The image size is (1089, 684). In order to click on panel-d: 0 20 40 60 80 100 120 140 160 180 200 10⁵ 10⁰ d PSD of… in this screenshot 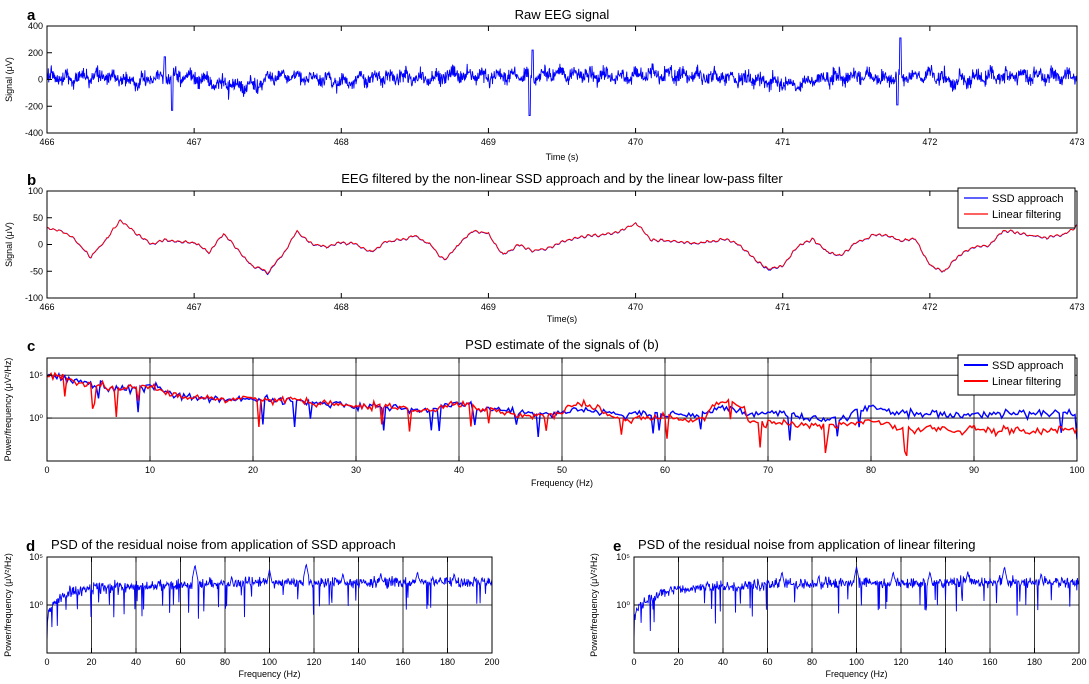, I will do `click(251, 608)`.